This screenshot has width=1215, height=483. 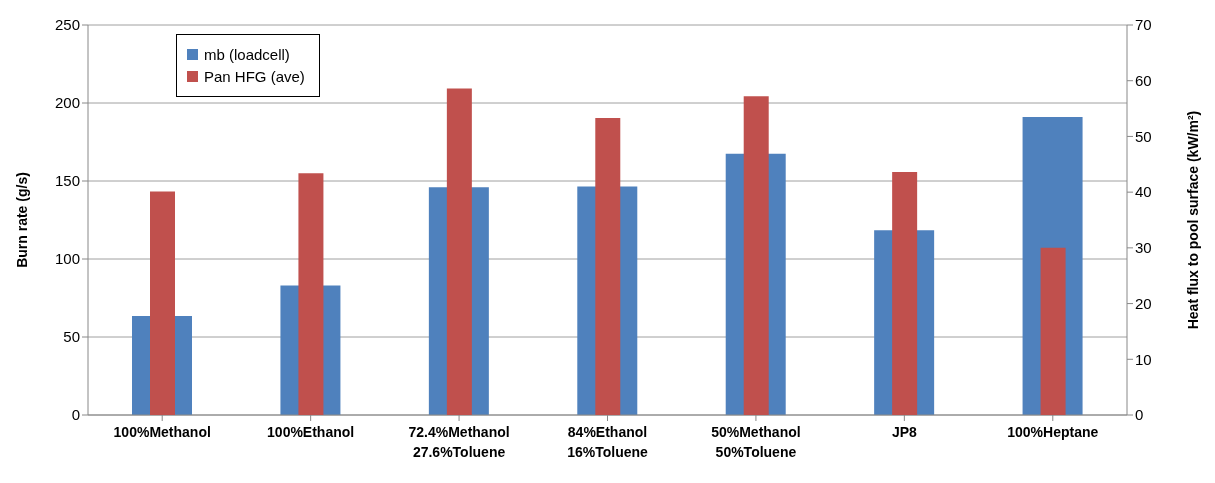 What do you see at coordinates (67, 25) in the screenshot?
I see `y-tick-label: 250` at bounding box center [67, 25].